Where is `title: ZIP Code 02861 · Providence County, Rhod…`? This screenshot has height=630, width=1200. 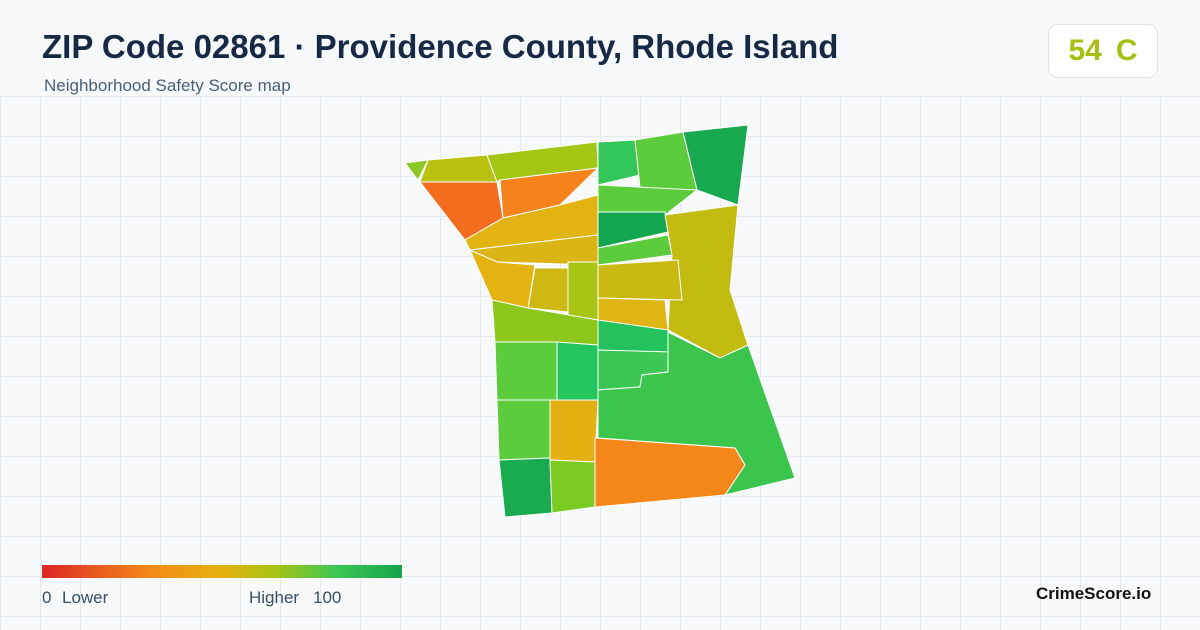
title: ZIP Code 02861 · Providence County, Rhod… is located at coordinates (440, 46).